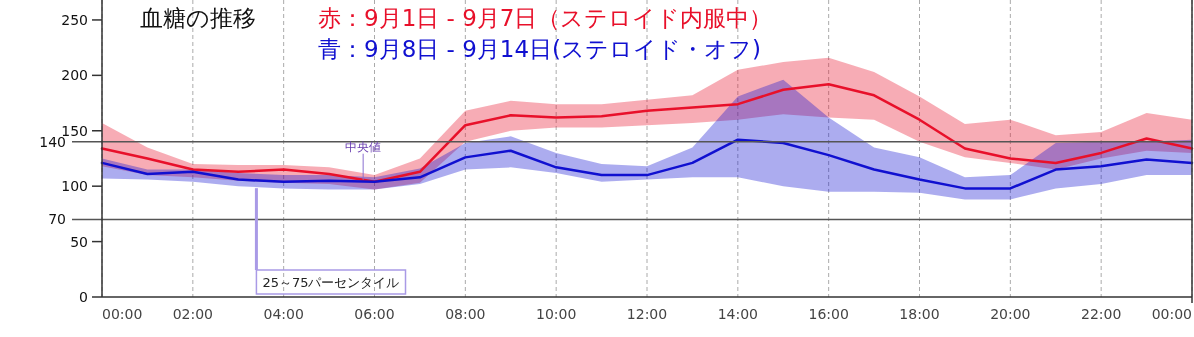  Describe the element at coordinates (545, 18) in the screenshot. I see `text: 赤：9月1日 - 9月7日（ステロイド内服中）` at that location.